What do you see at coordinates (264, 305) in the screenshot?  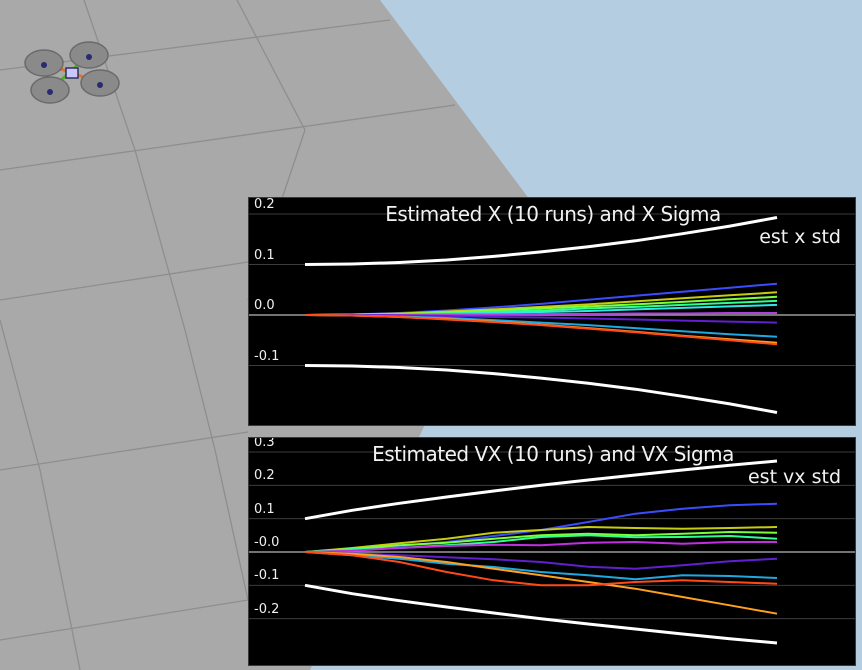 I see `y-tick-label: 0.0` at bounding box center [264, 305].